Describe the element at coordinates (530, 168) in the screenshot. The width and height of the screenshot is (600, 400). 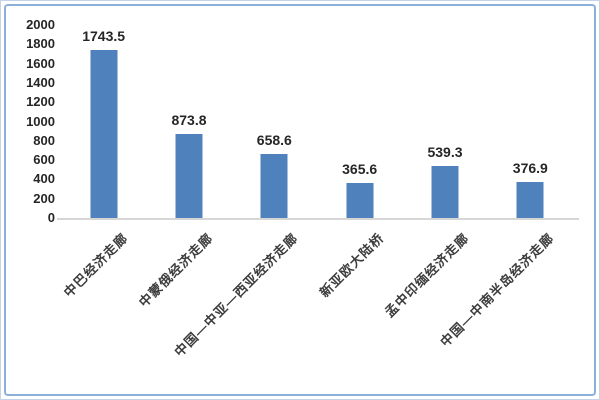
I see `bar-value-label: 376.9` at that location.